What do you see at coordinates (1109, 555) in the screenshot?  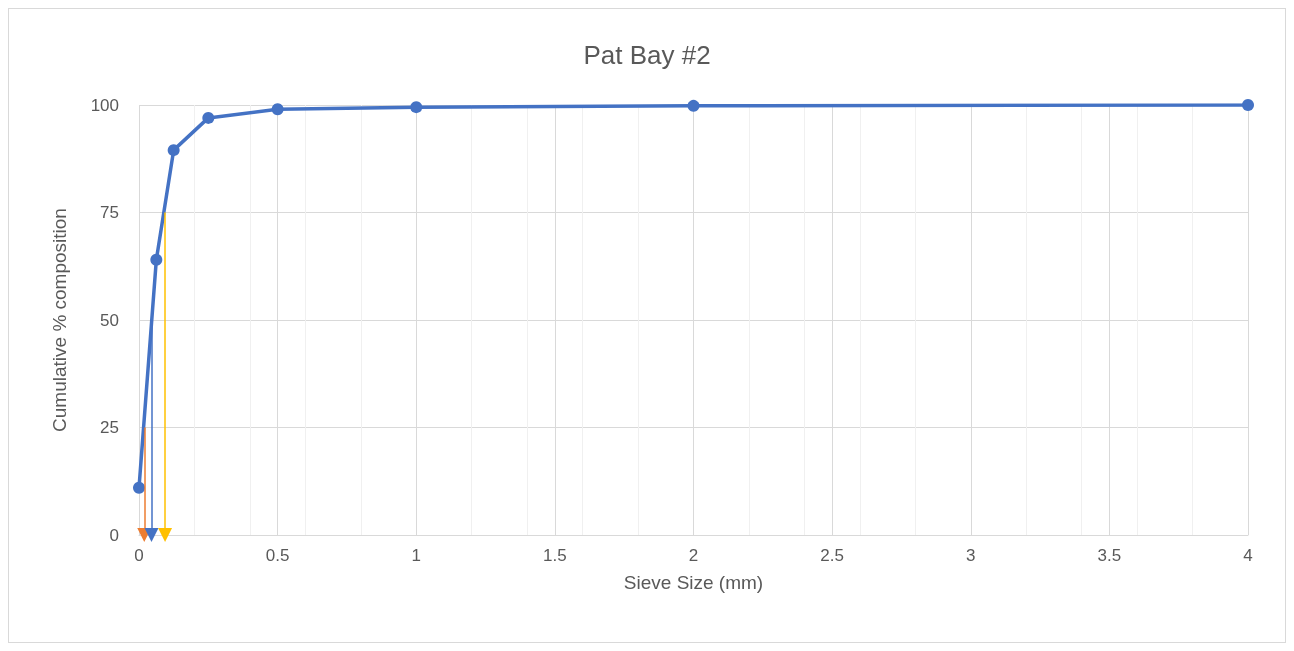 I see `x-tick-label: 3.5` at bounding box center [1109, 555].